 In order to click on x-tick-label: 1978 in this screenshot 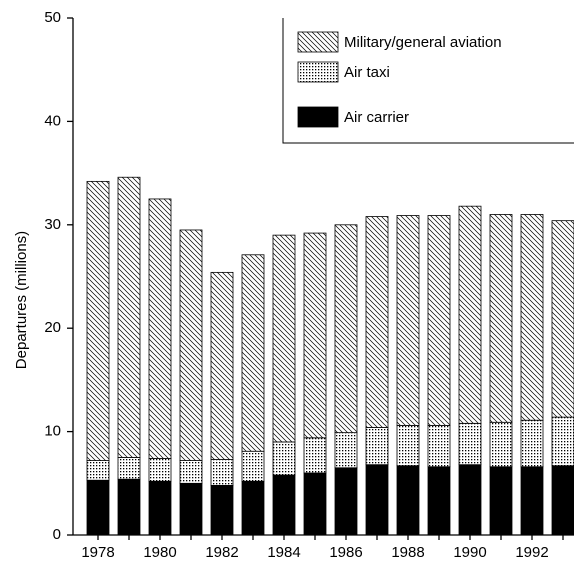, I will do `click(97, 552)`.